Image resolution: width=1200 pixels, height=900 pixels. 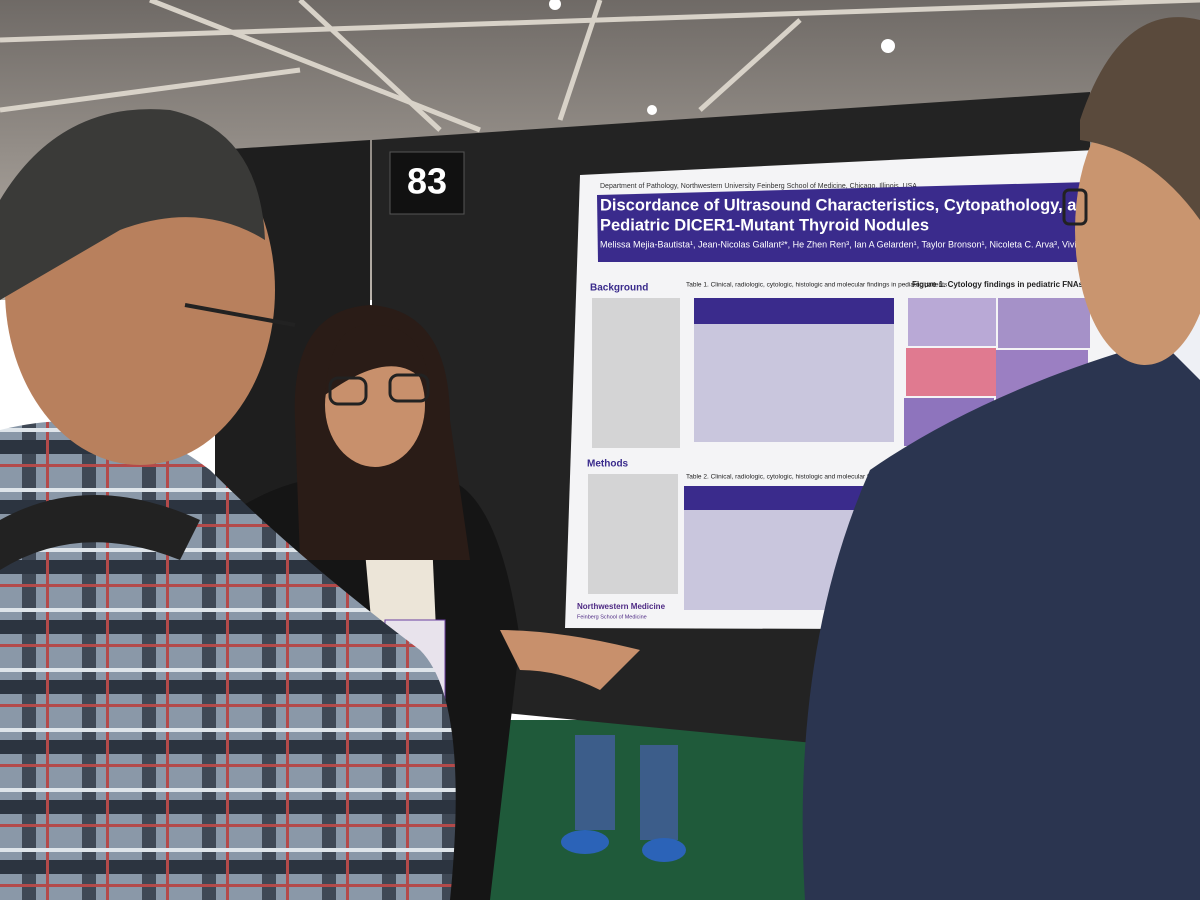 I want to click on poster-title-bar, so click(x=844, y=222).